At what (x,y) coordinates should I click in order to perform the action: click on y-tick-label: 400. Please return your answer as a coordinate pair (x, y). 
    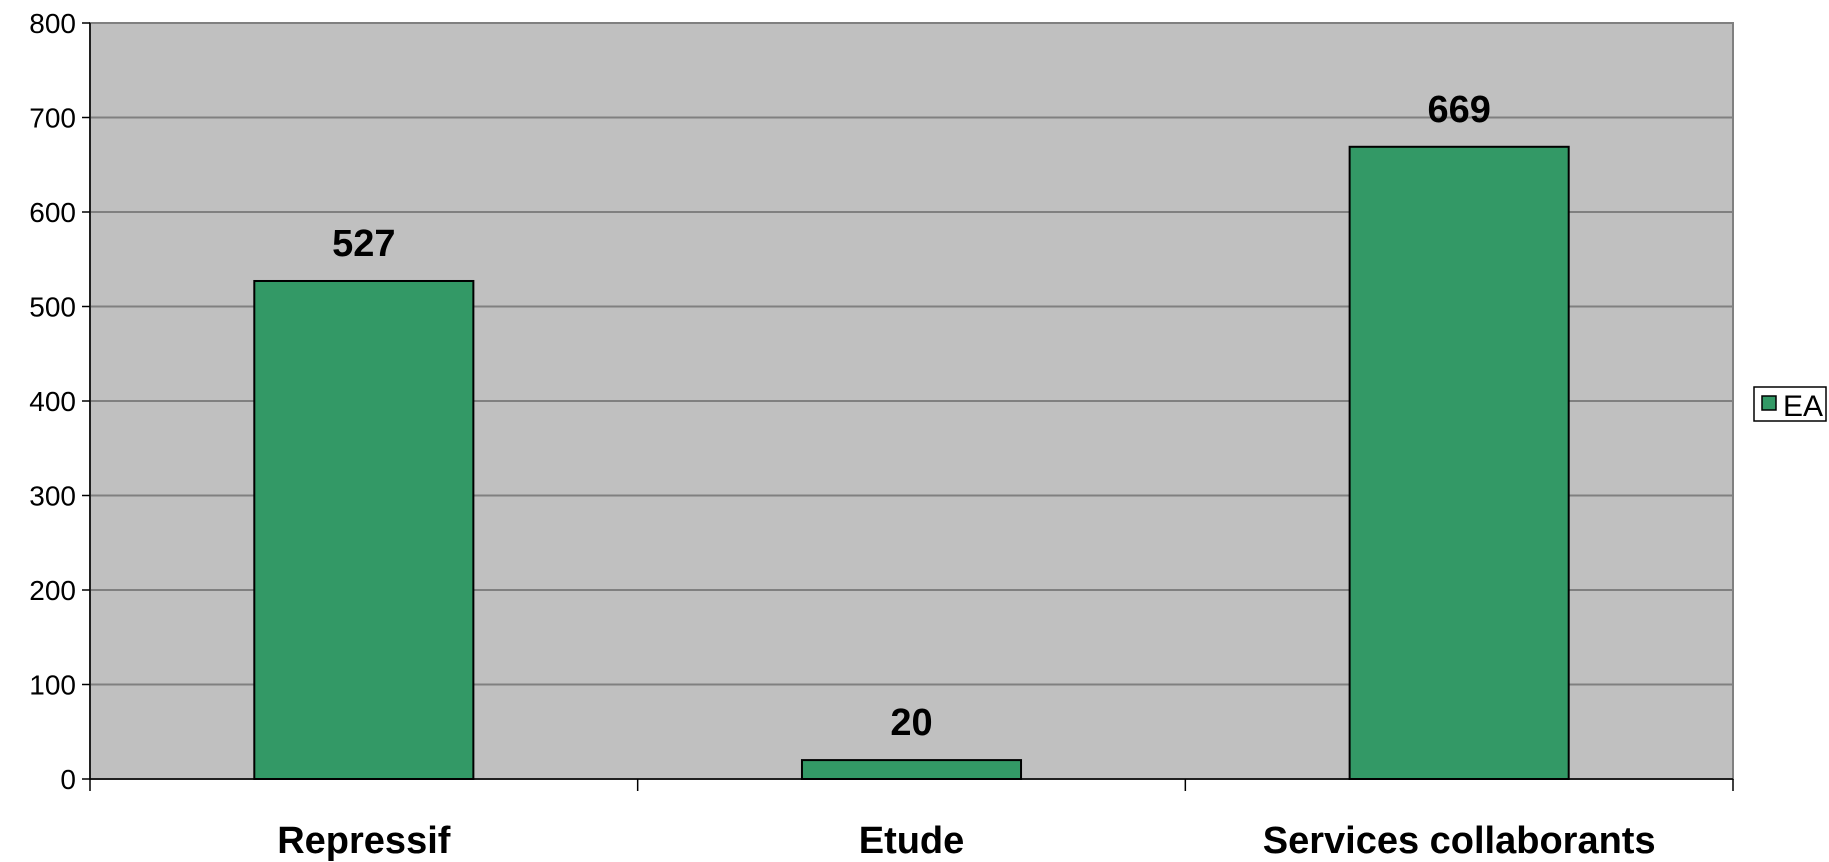
    Looking at the image, I should click on (52, 401).